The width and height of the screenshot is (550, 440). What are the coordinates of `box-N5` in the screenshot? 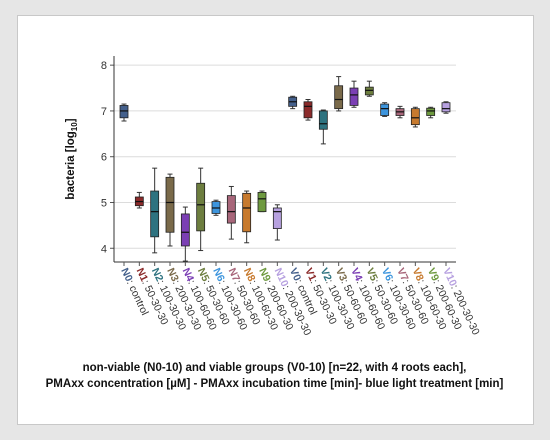 It's located at (201, 216).